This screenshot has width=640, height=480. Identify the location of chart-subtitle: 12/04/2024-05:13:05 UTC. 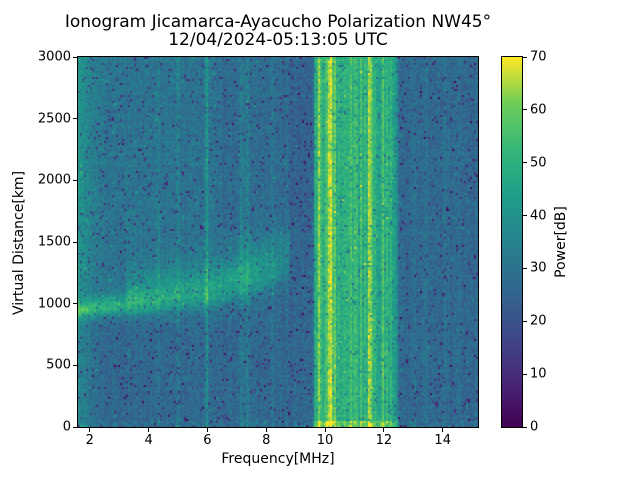
(278, 40).